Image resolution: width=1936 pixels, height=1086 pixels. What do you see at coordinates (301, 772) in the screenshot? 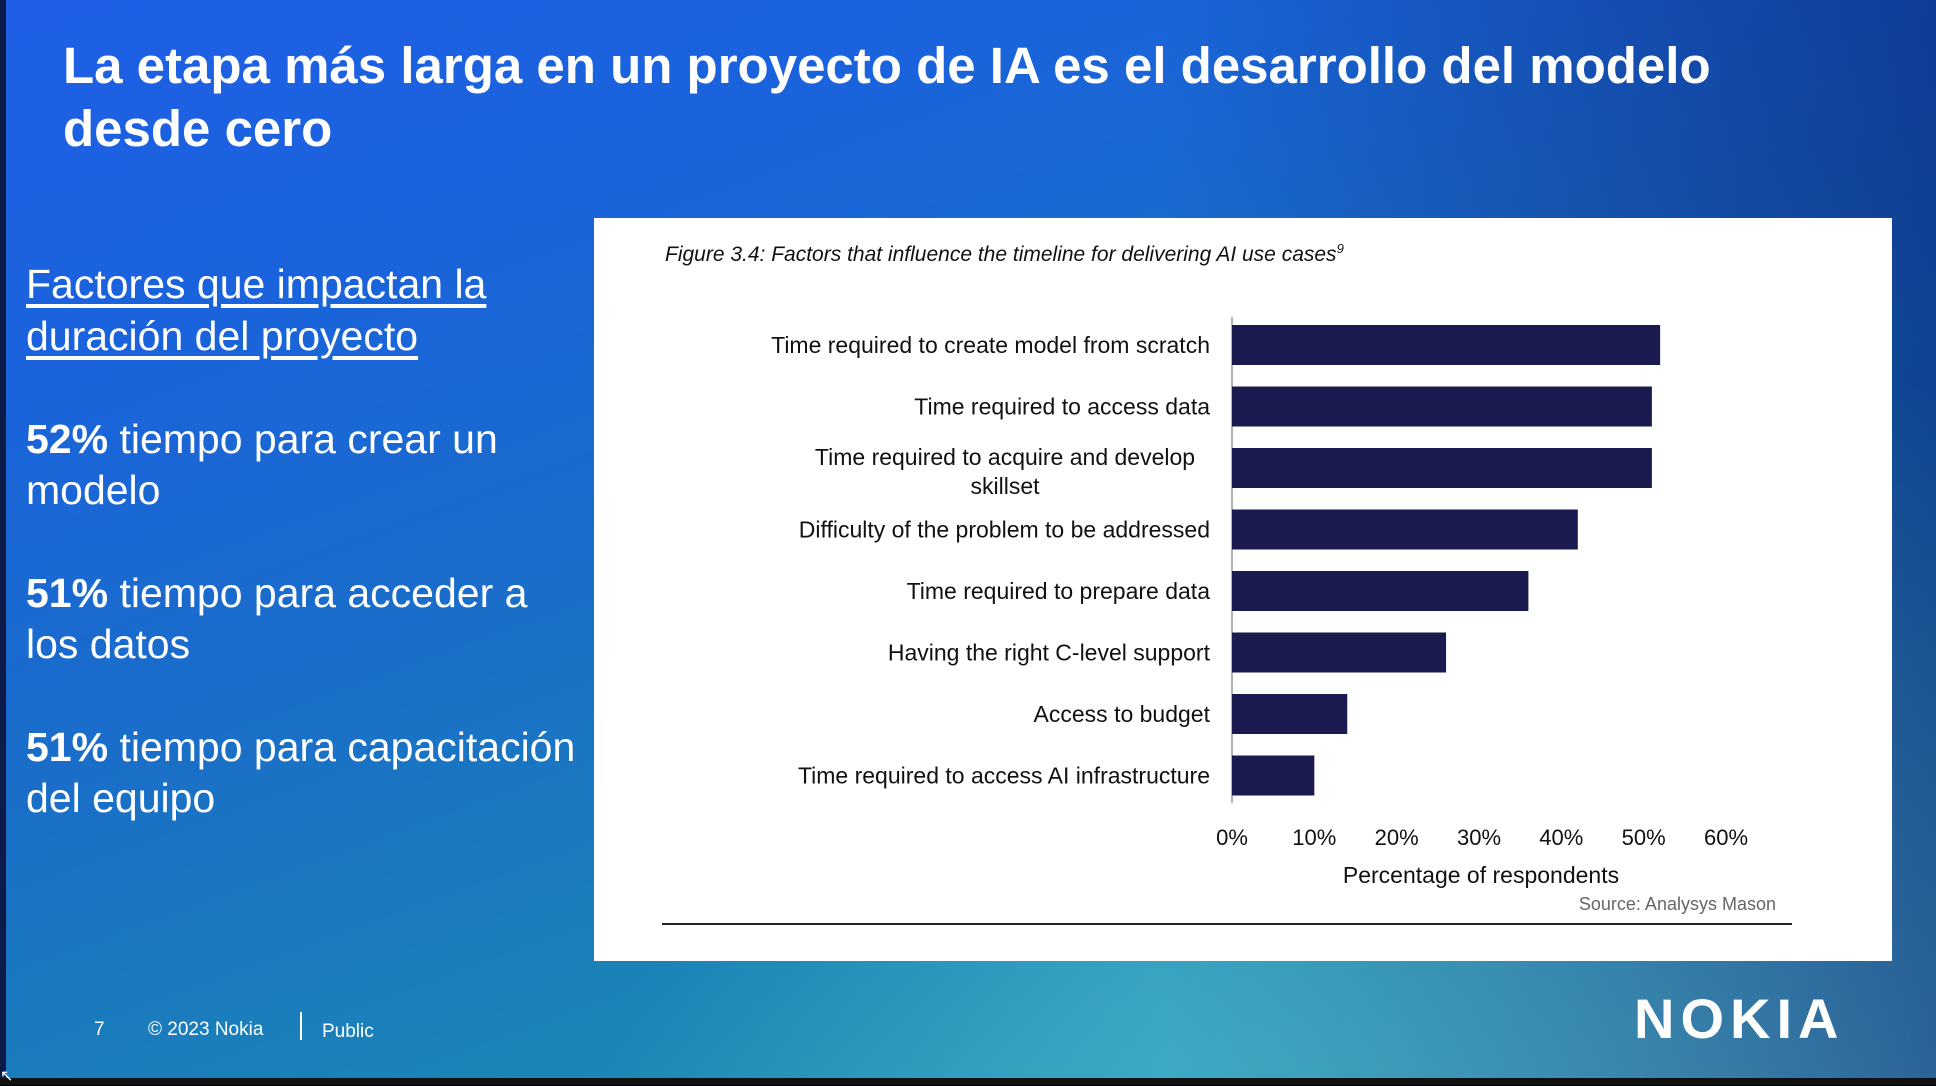
I see `stat-text: tiempo para capacitación del equipo` at bounding box center [301, 772].